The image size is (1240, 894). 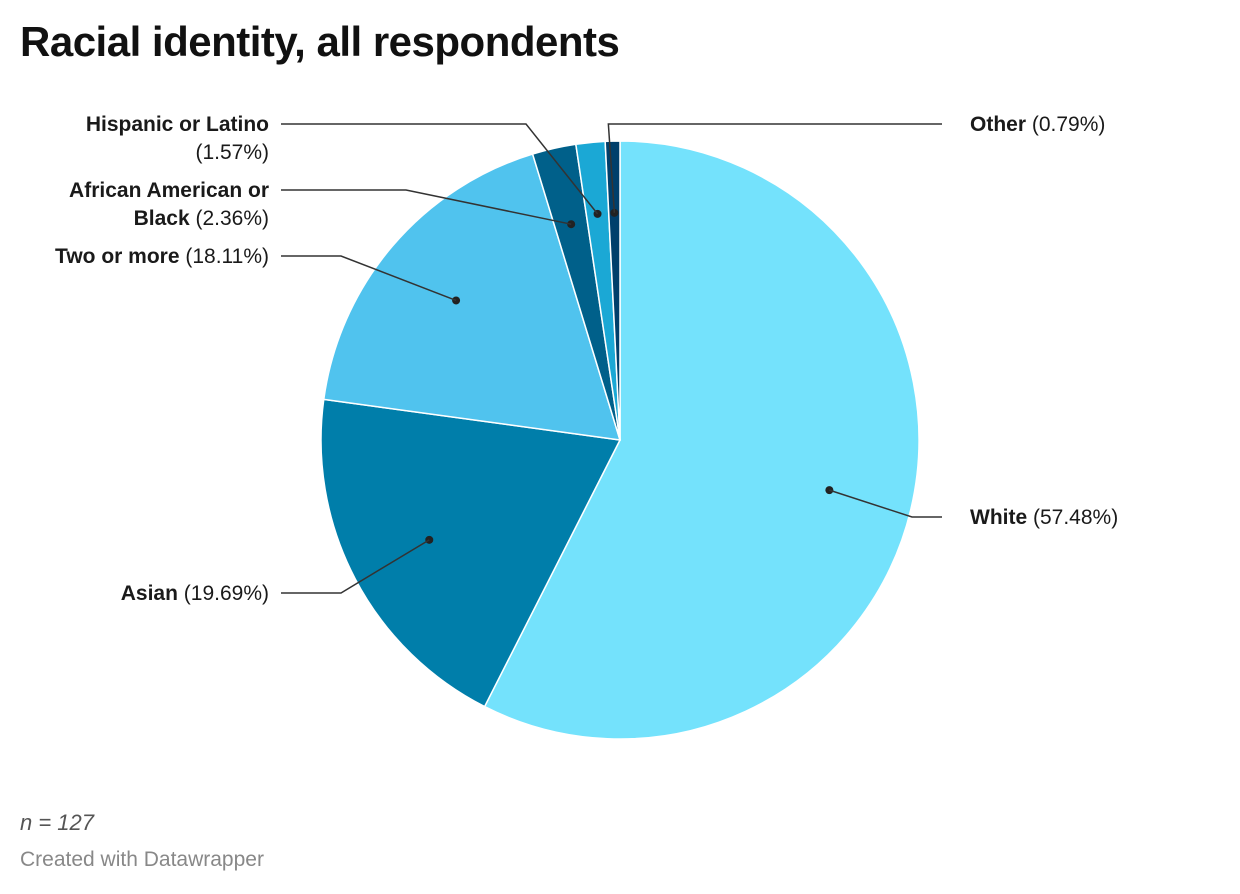 What do you see at coordinates (472, 297) in the screenshot?
I see `pie-slice-two-or-more` at bounding box center [472, 297].